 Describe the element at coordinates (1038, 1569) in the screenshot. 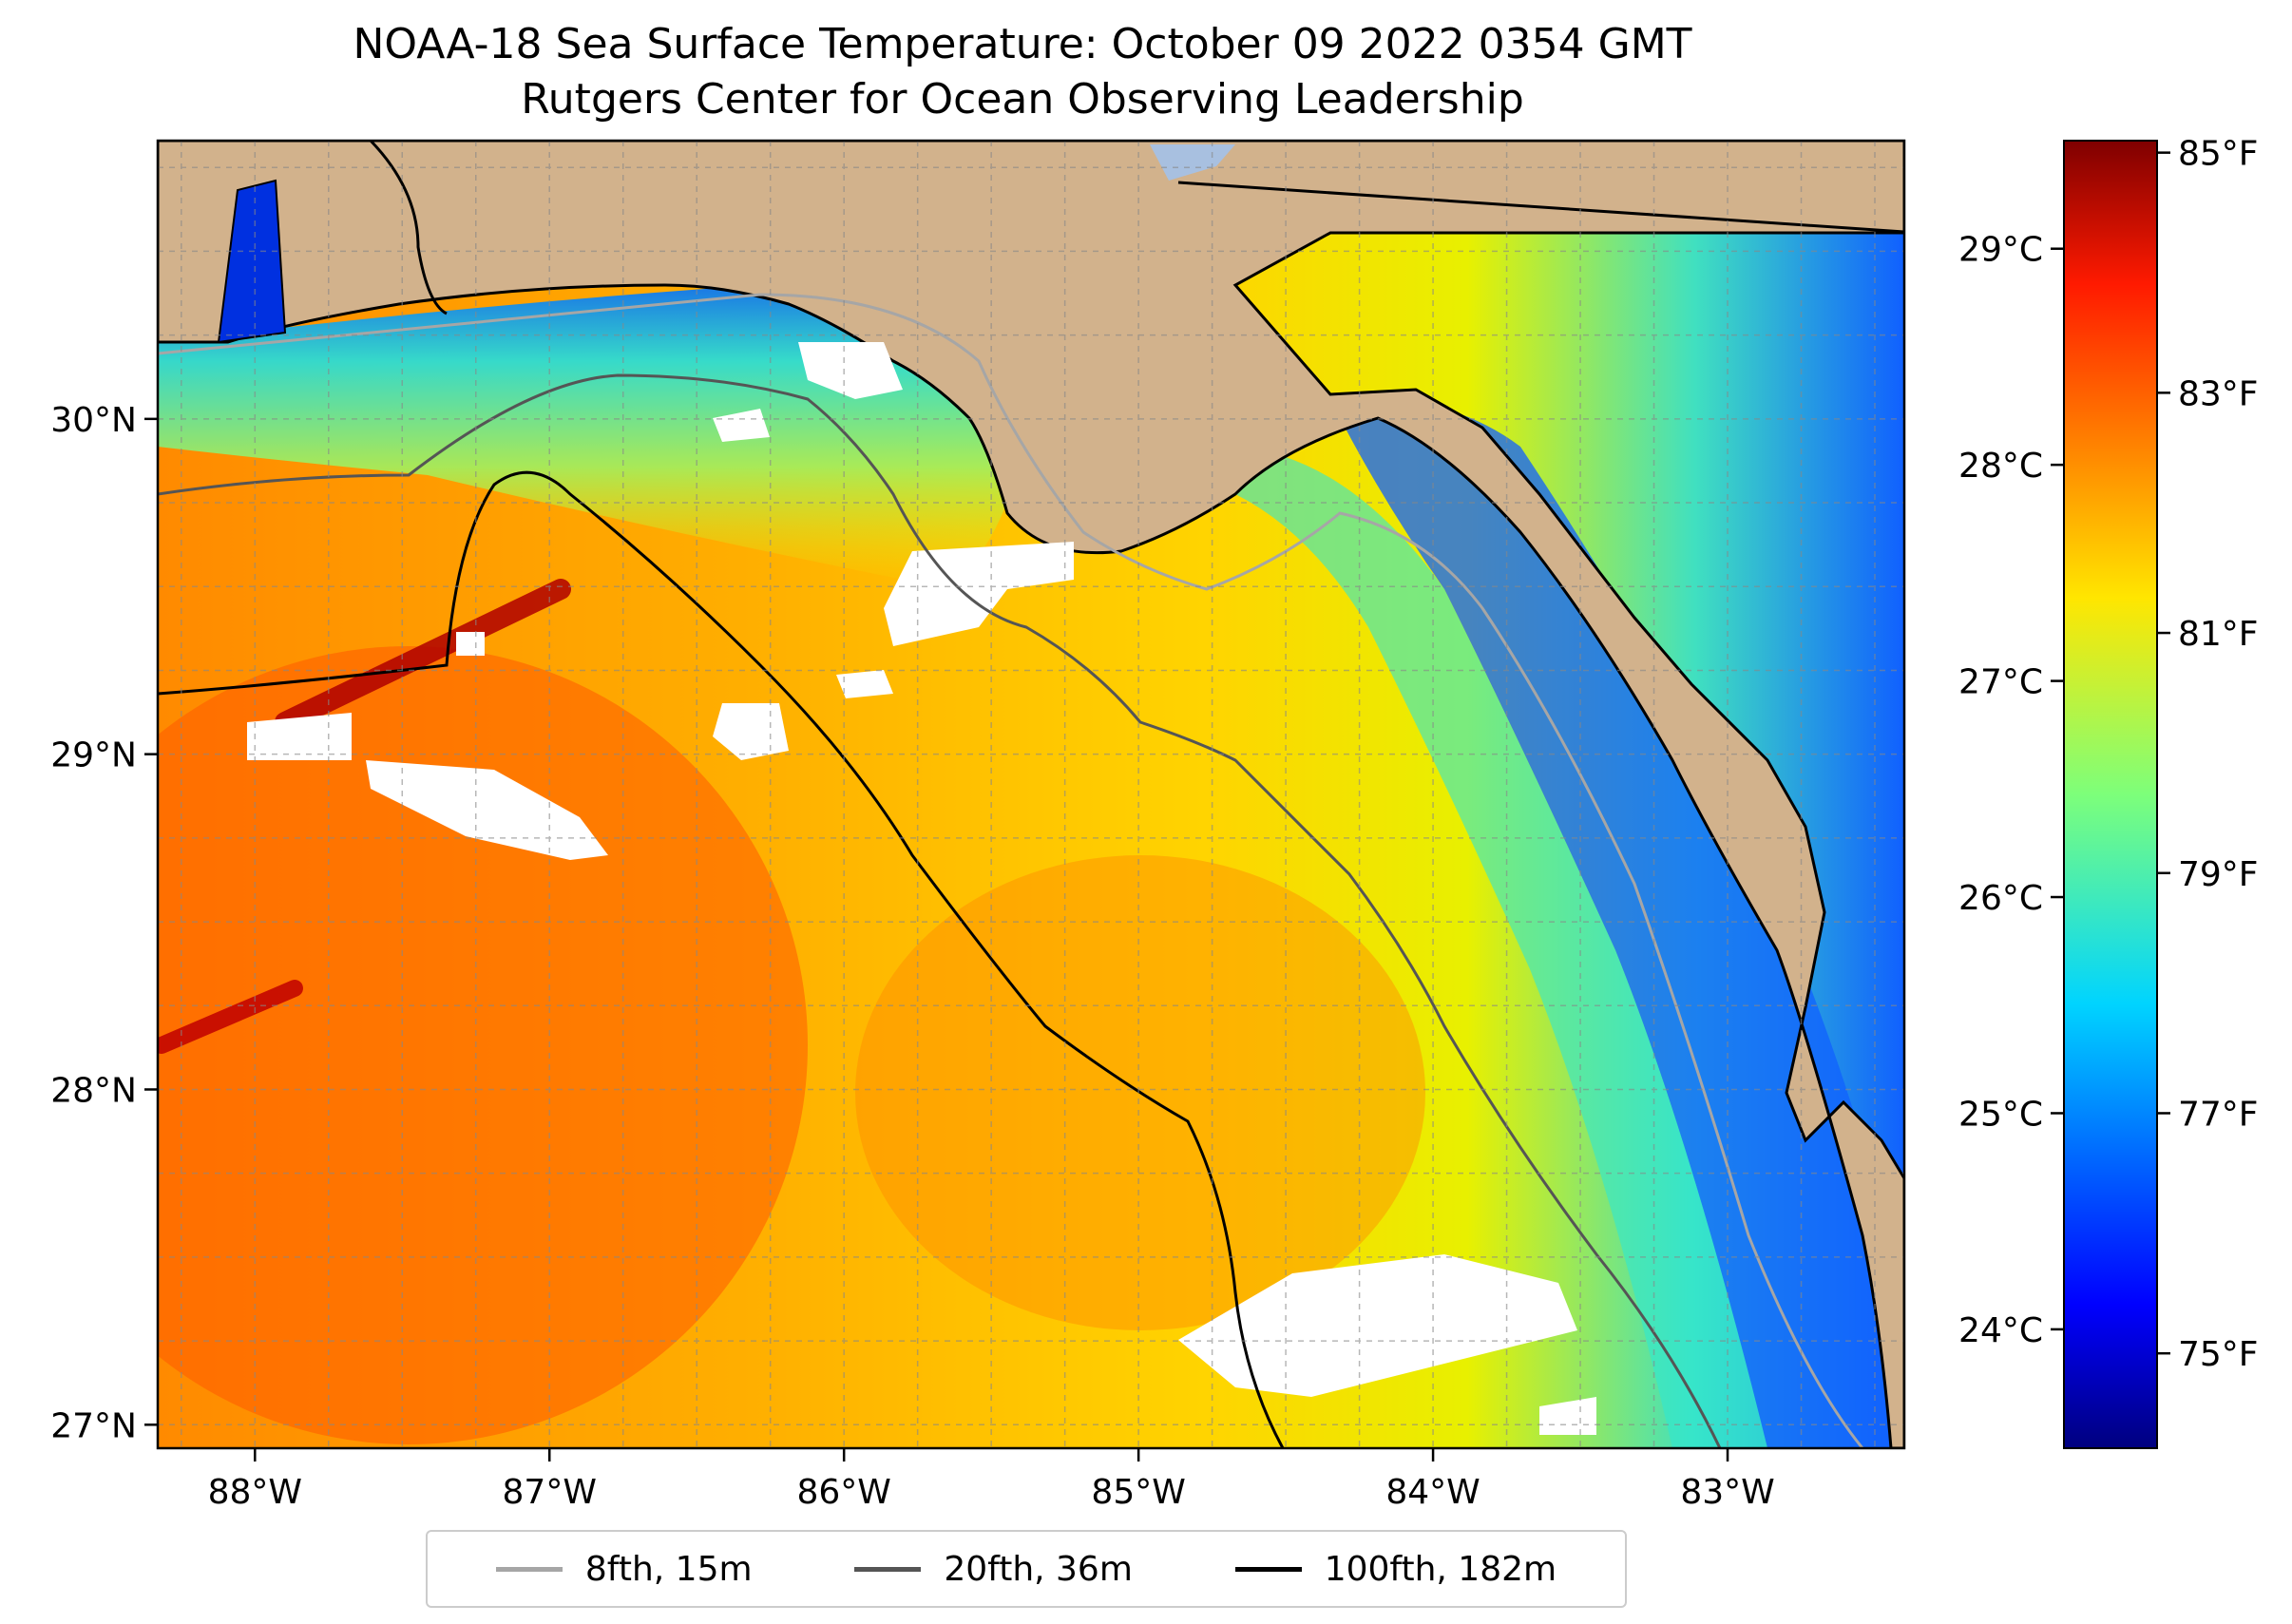

I see `legend-label-20fth: 20fth, 36m` at that location.